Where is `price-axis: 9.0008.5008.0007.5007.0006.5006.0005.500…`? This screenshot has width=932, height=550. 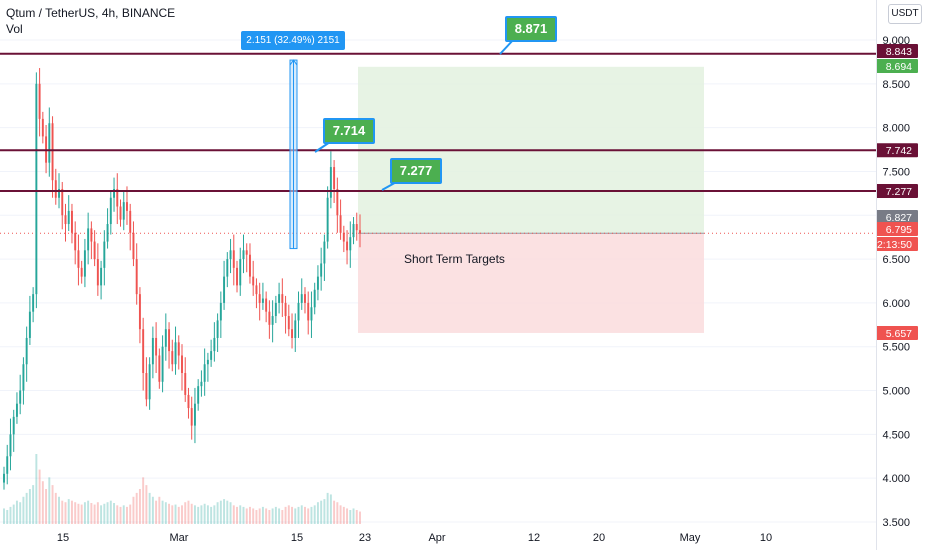
price-axis: 9.0008.5008.0007.5007.0006.5006.0005.500… is located at coordinates (896, 282).